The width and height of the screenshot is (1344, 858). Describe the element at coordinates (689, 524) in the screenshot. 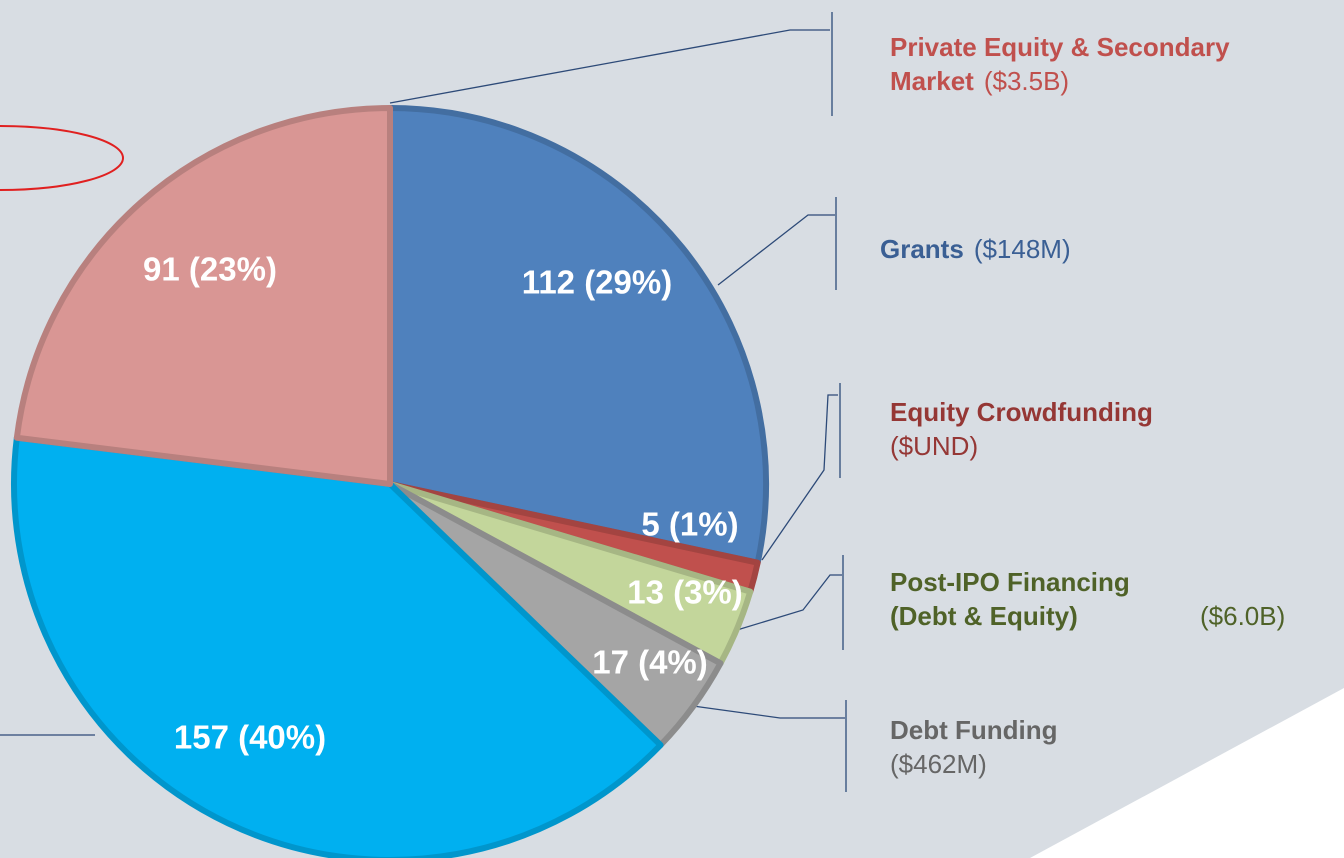

I see `value-label: 5 (1%)` at that location.